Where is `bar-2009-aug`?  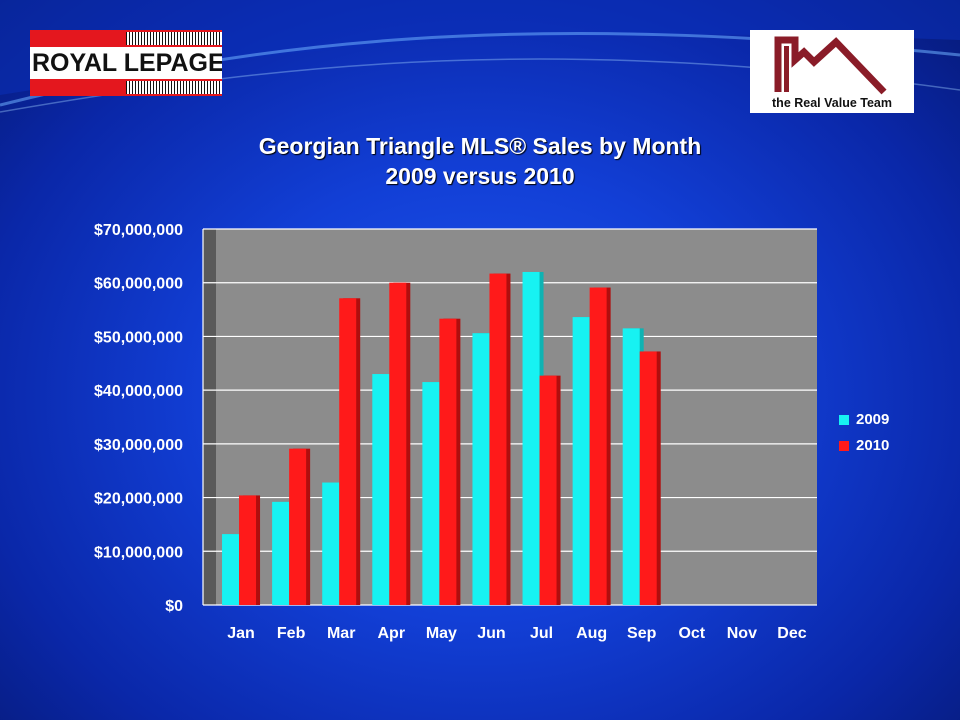 bar-2009-aug is located at coordinates (581, 461).